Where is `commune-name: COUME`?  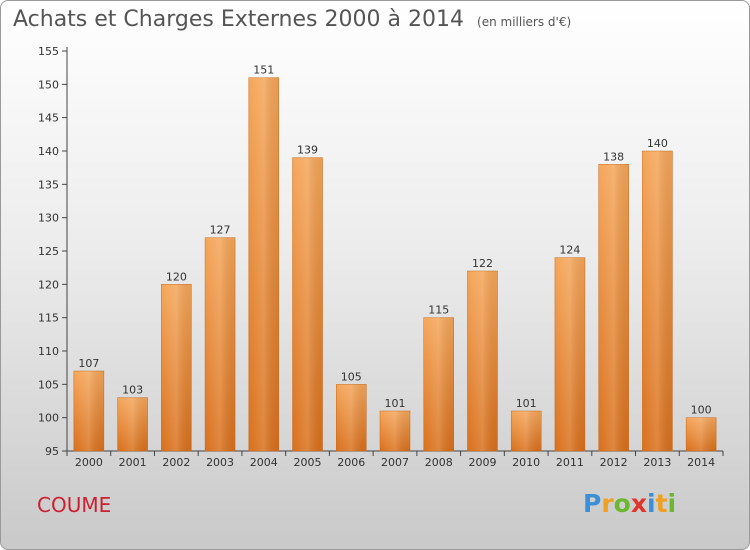
commune-name: COUME is located at coordinates (74, 505).